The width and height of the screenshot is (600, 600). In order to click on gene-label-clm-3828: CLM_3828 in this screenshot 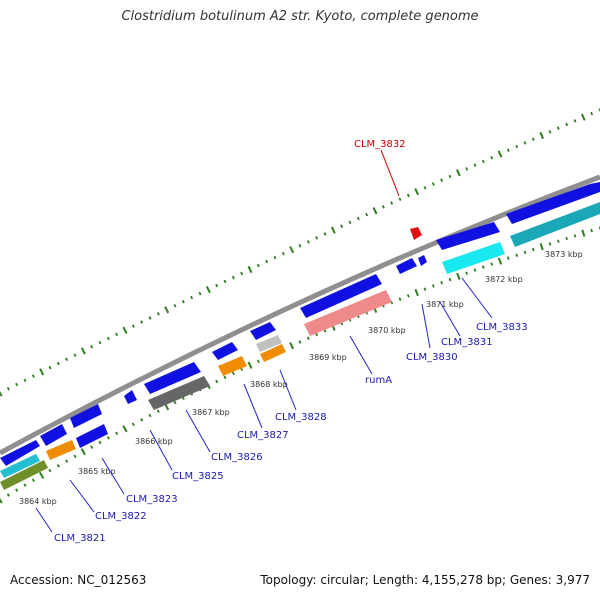, I will do `click(301, 417)`.